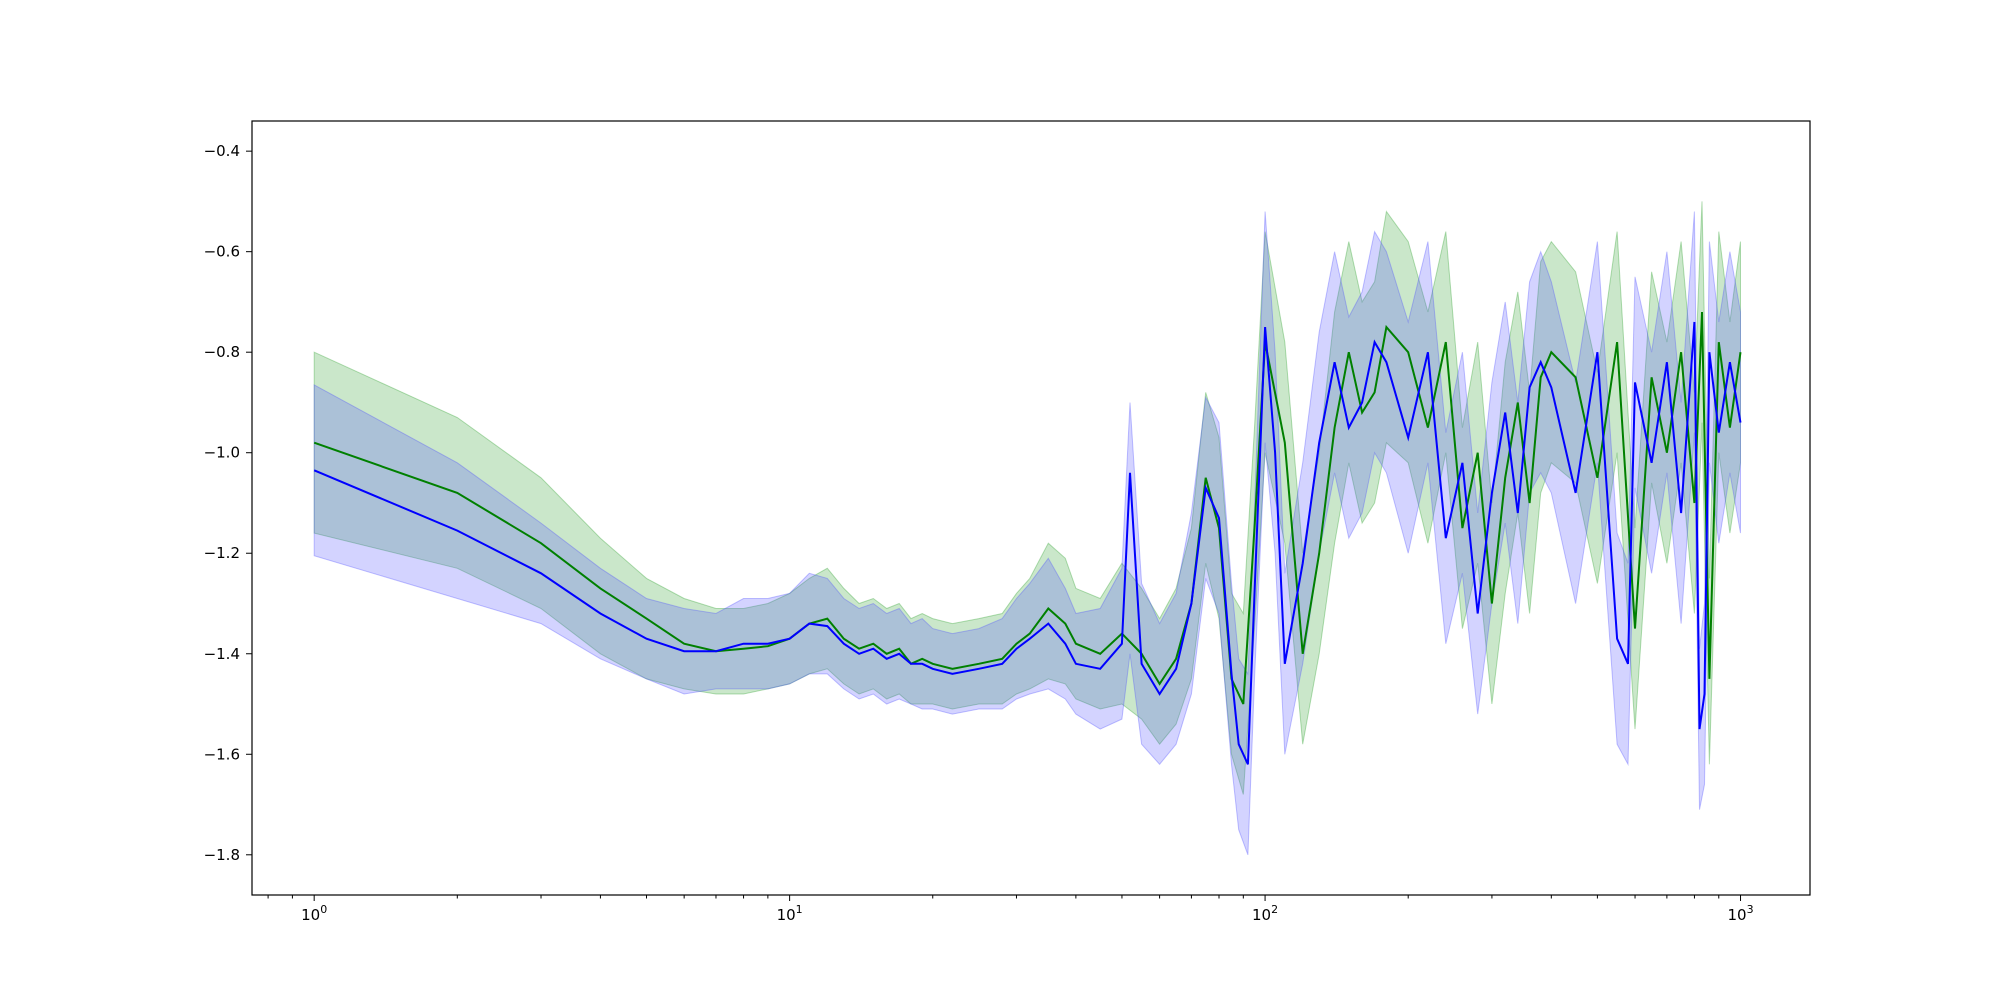 The height and width of the screenshot is (1000, 2000). What do you see at coordinates (222, 252) in the screenshot?
I see `y-tick-label: −0.6` at bounding box center [222, 252].